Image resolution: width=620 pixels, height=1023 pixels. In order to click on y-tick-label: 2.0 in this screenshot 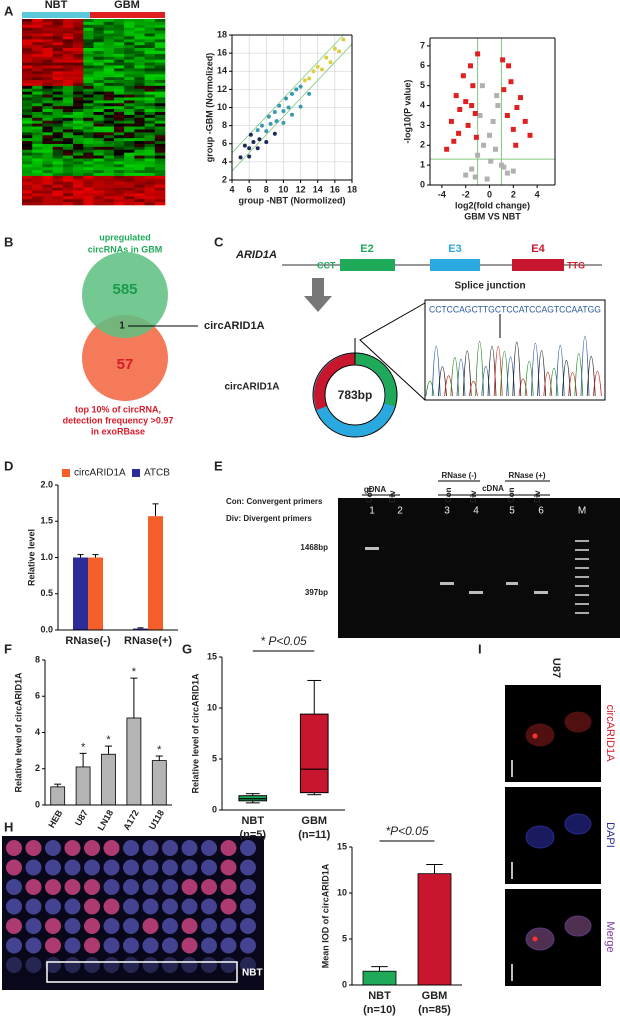, I will do `click(46, 484)`.